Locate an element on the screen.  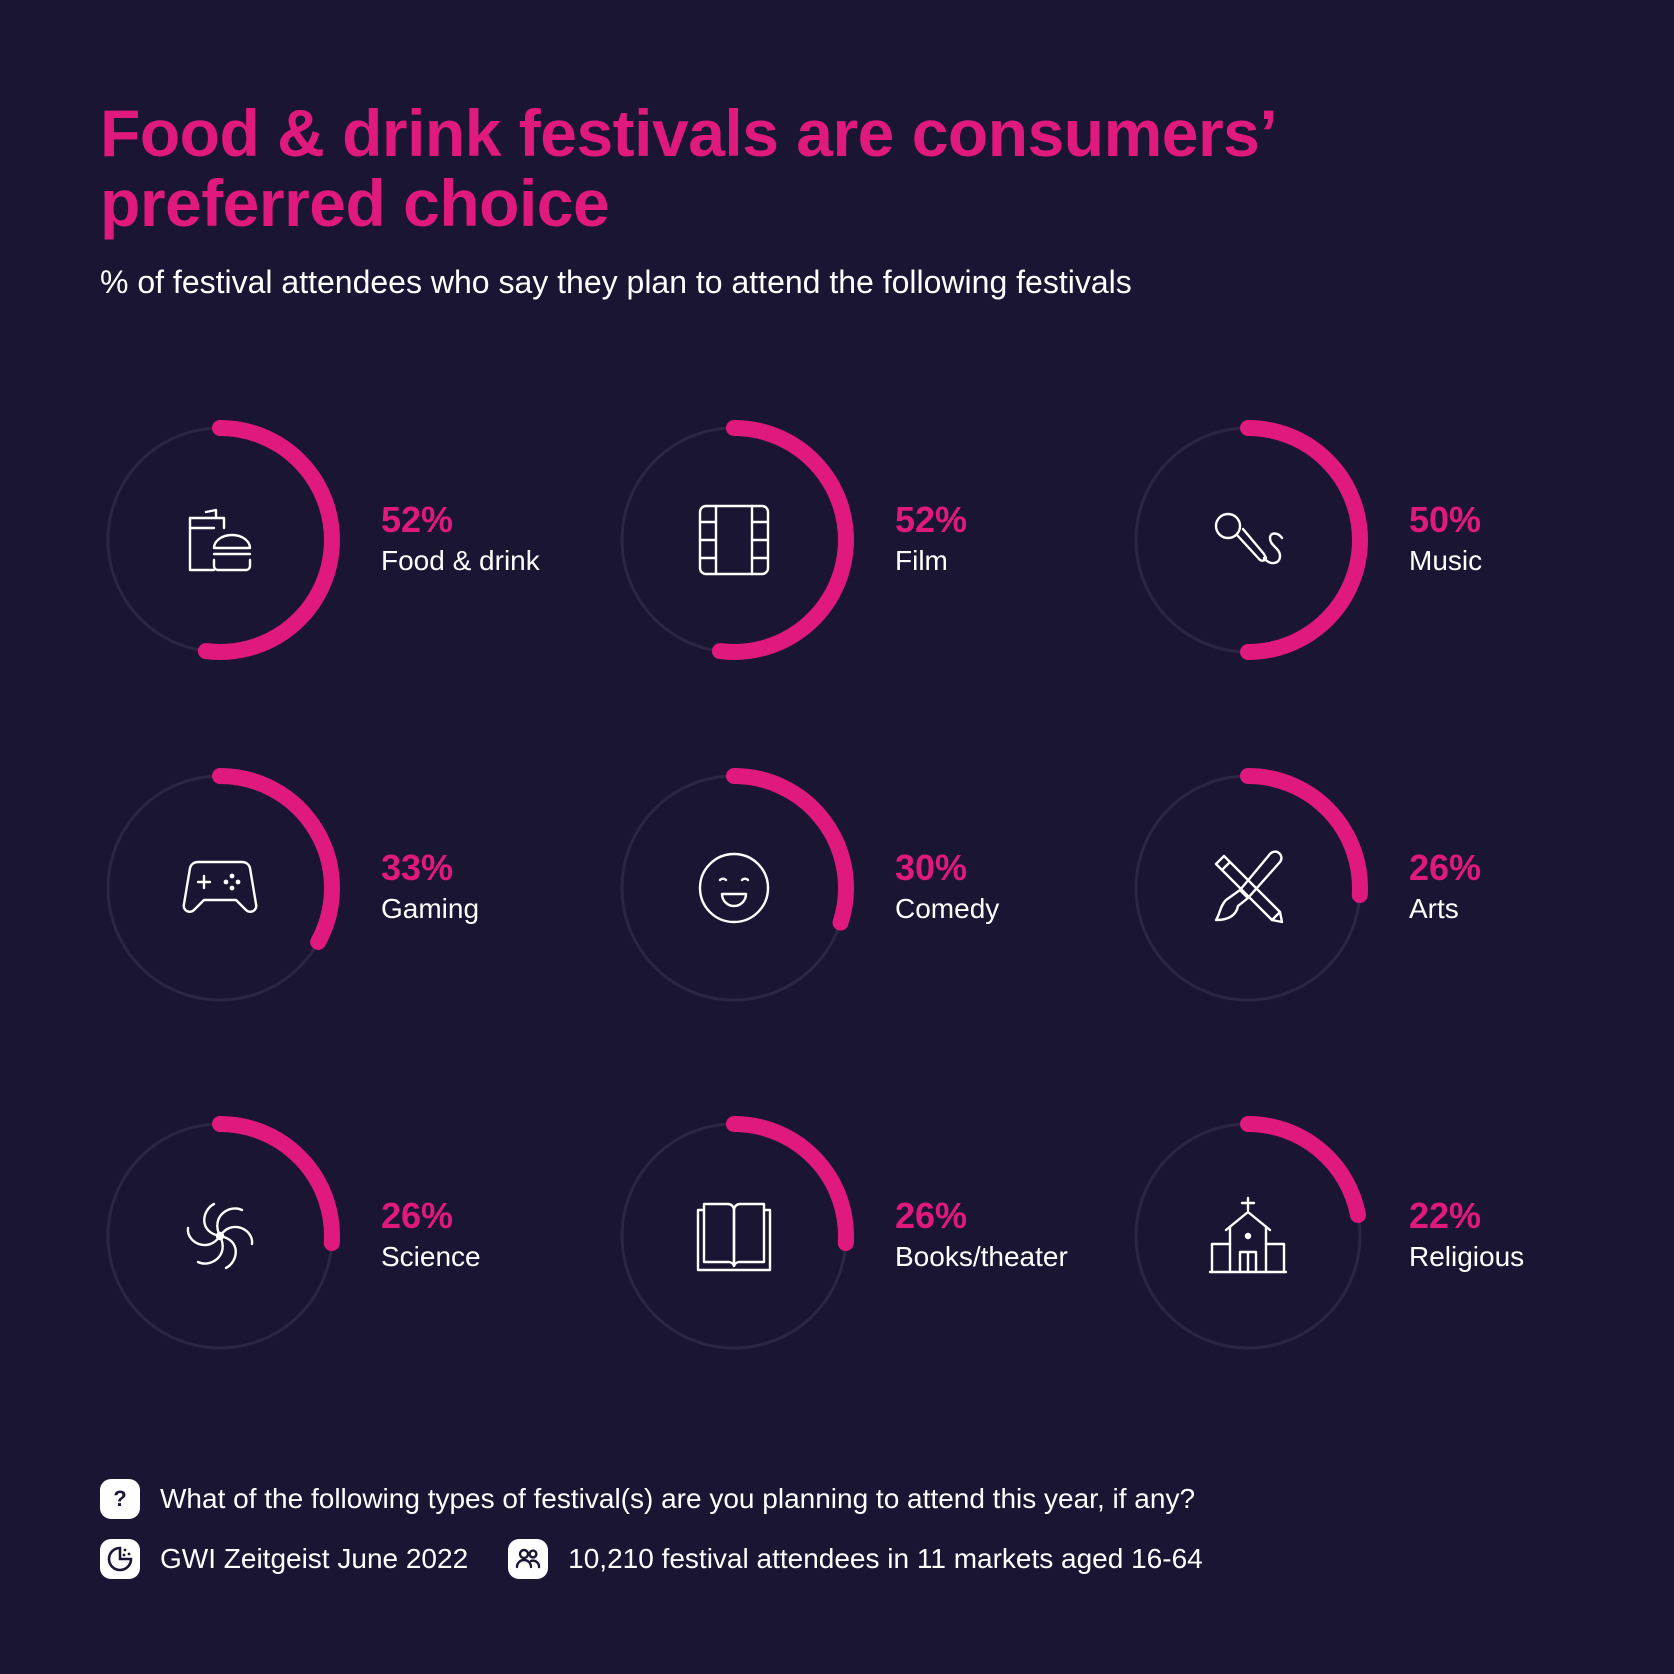
value-label: 30% is located at coordinates (931, 867).